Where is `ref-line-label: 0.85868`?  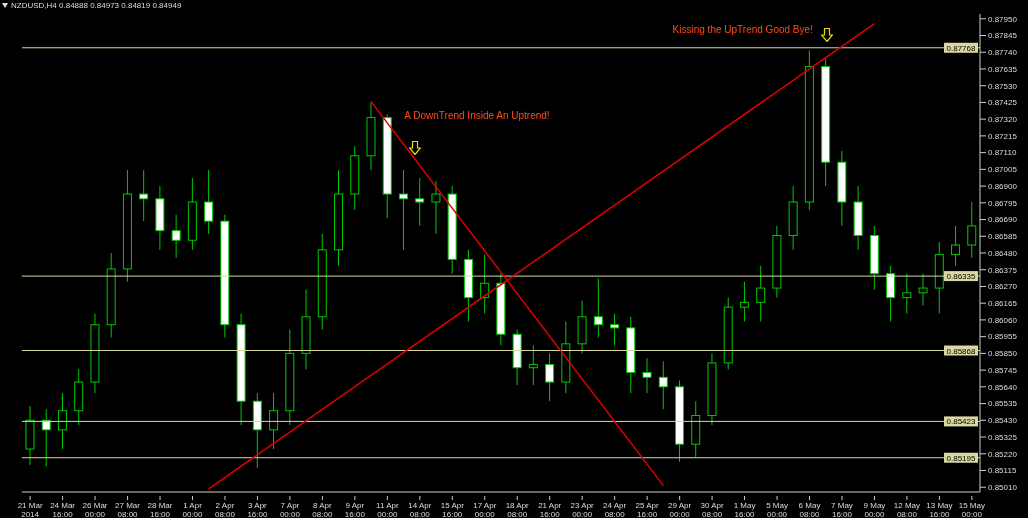 ref-line-label: 0.85868 is located at coordinates (961, 351).